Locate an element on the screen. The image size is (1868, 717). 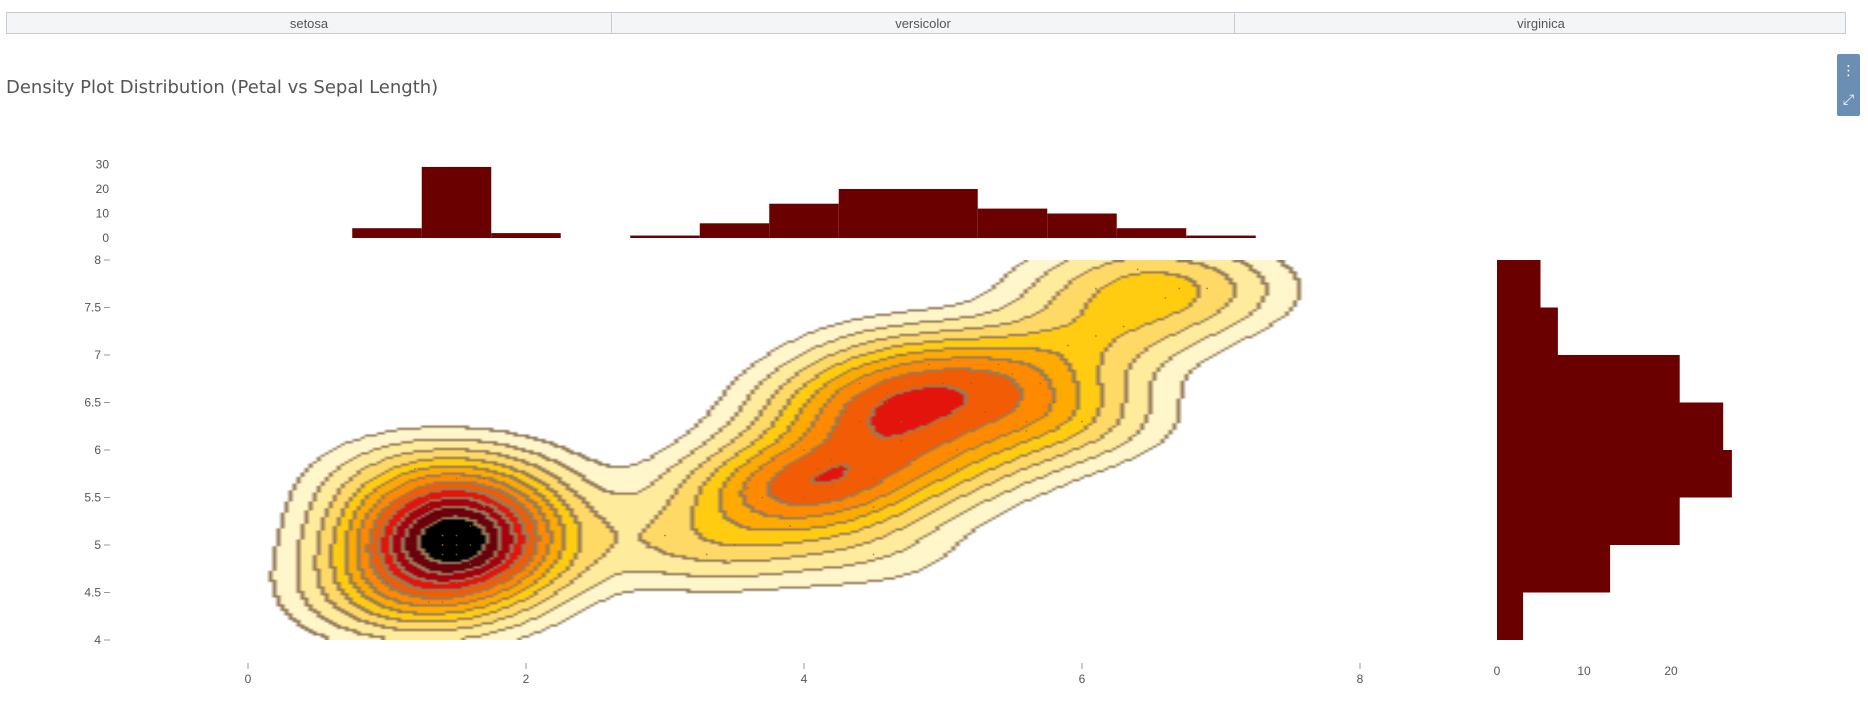
x-tick-label: 0 is located at coordinates (248, 679).